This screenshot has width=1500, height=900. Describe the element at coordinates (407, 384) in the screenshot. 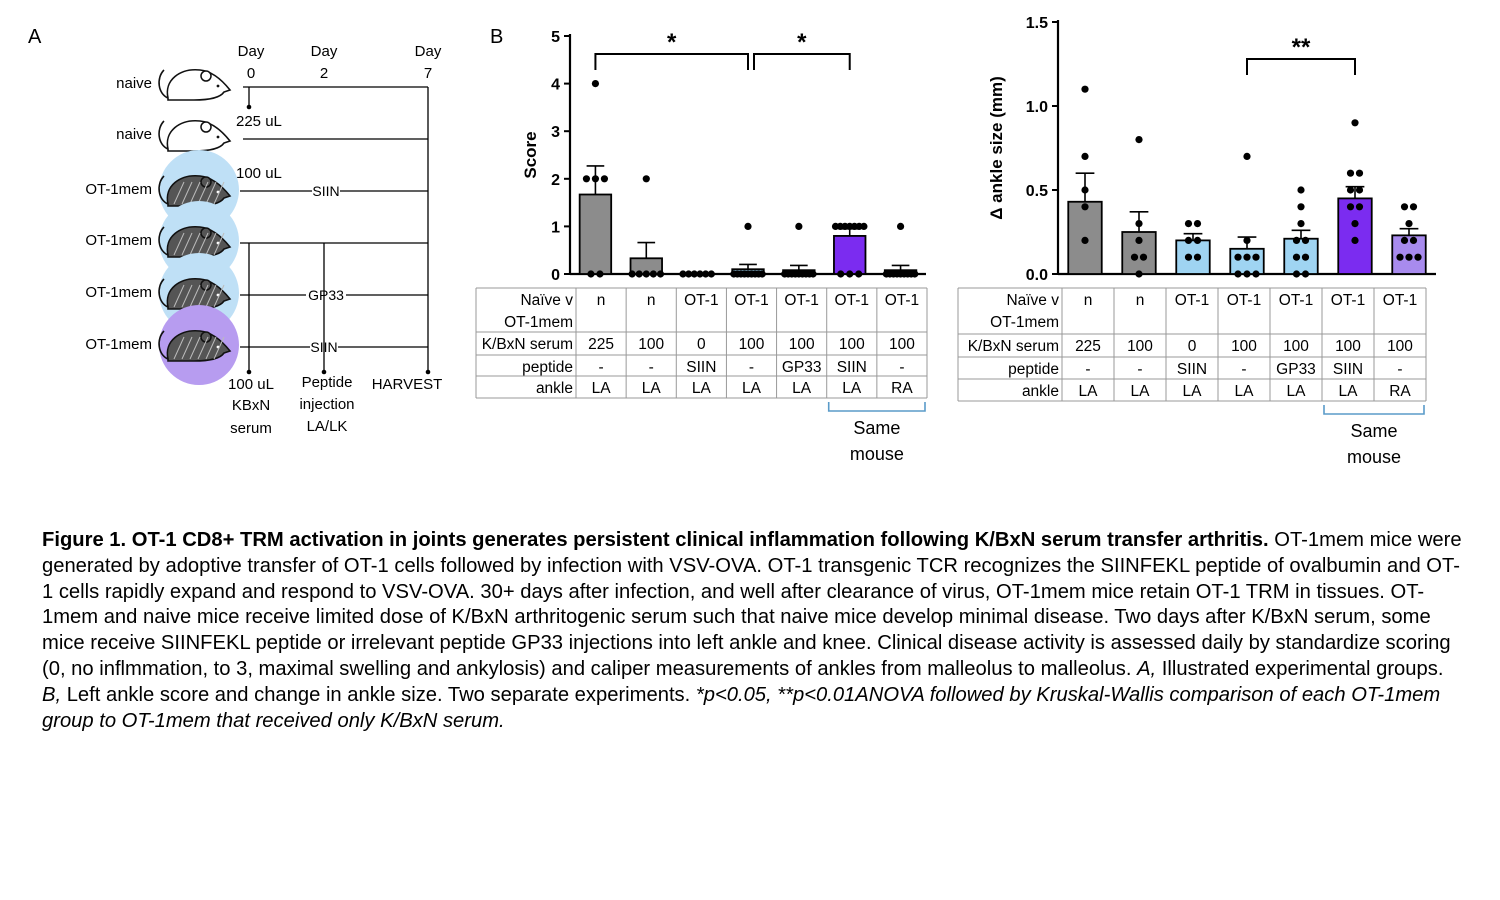

I see `harvest-label: HARVEST` at that location.